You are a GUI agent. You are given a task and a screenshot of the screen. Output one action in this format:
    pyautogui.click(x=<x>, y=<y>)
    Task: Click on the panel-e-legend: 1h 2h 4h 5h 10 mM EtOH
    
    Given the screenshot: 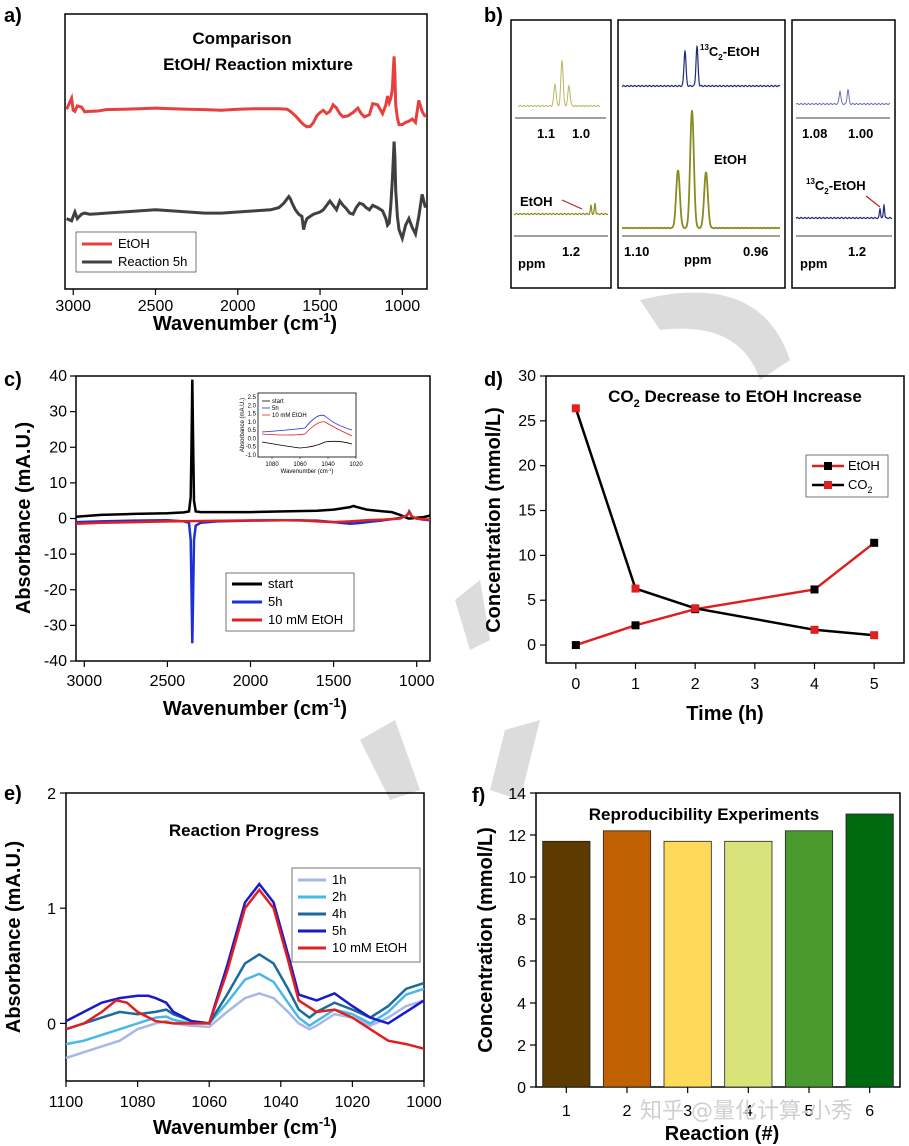 What is the action you would take?
    pyautogui.click(x=352, y=913)
    